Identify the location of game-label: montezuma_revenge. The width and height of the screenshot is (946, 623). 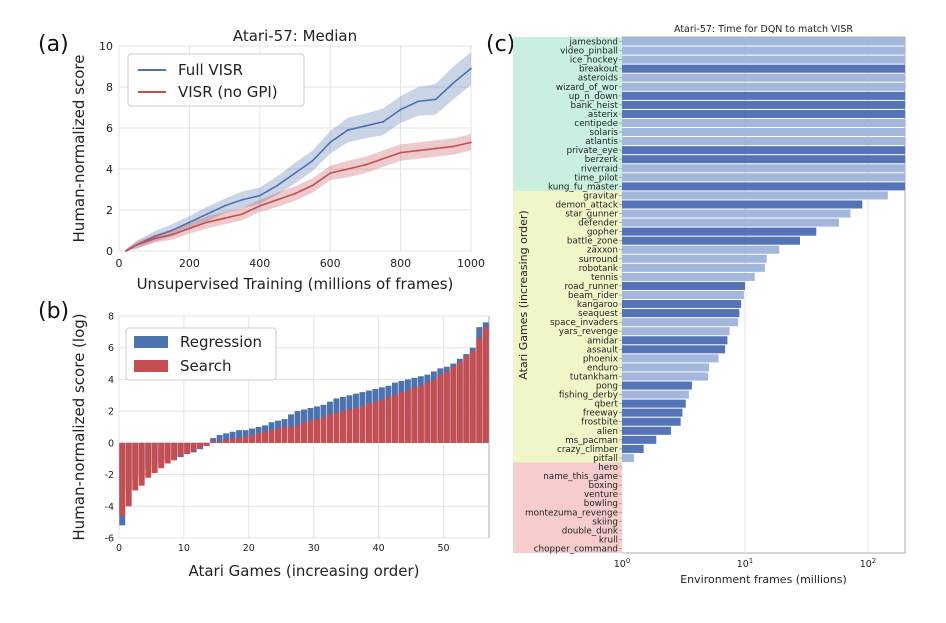
(571, 513).